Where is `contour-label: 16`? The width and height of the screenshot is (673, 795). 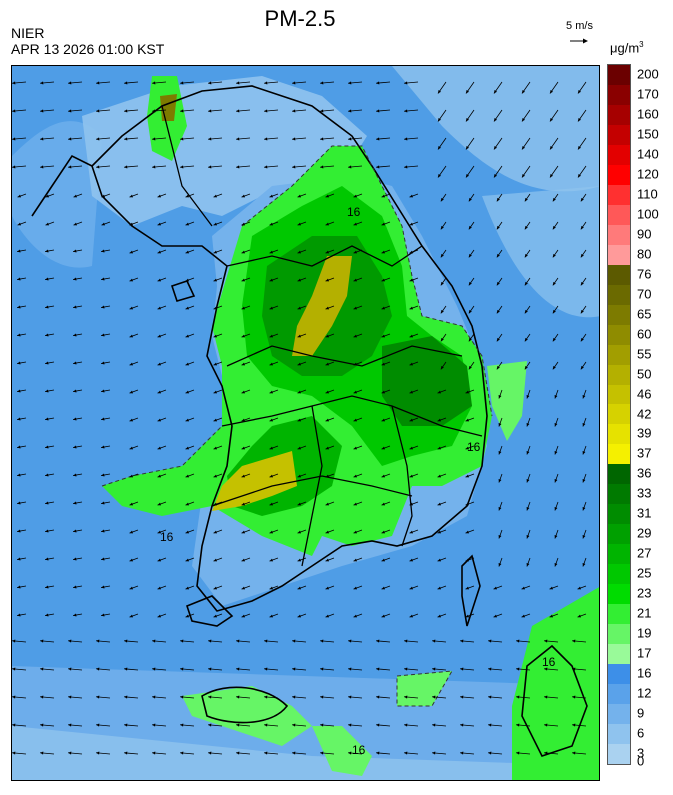 contour-label: 16 is located at coordinates (474, 447).